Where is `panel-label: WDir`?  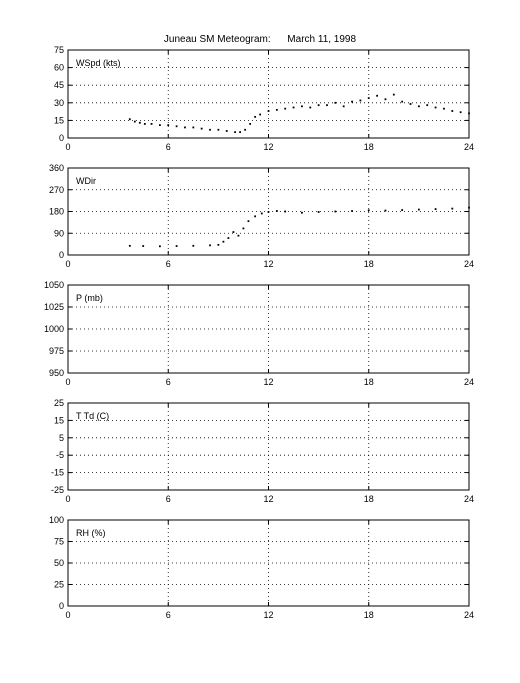 panel-label: WDir is located at coordinates (86, 181).